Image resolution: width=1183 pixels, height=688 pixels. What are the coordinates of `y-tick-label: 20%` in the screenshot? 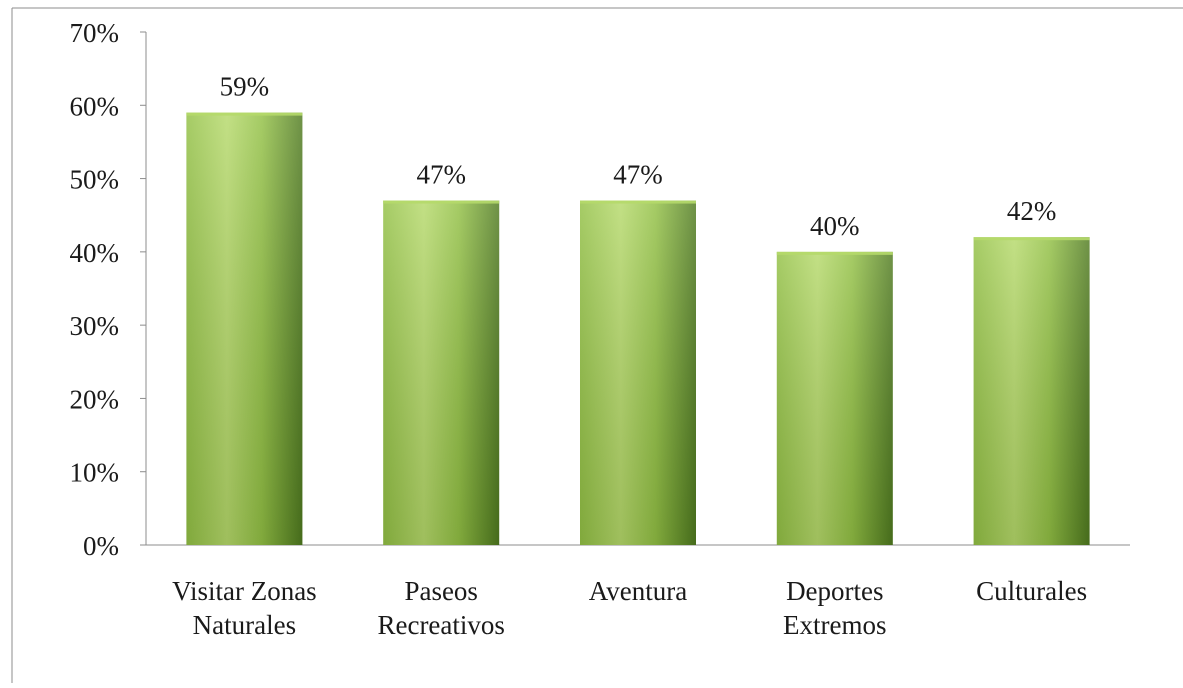 It's located at (95, 399).